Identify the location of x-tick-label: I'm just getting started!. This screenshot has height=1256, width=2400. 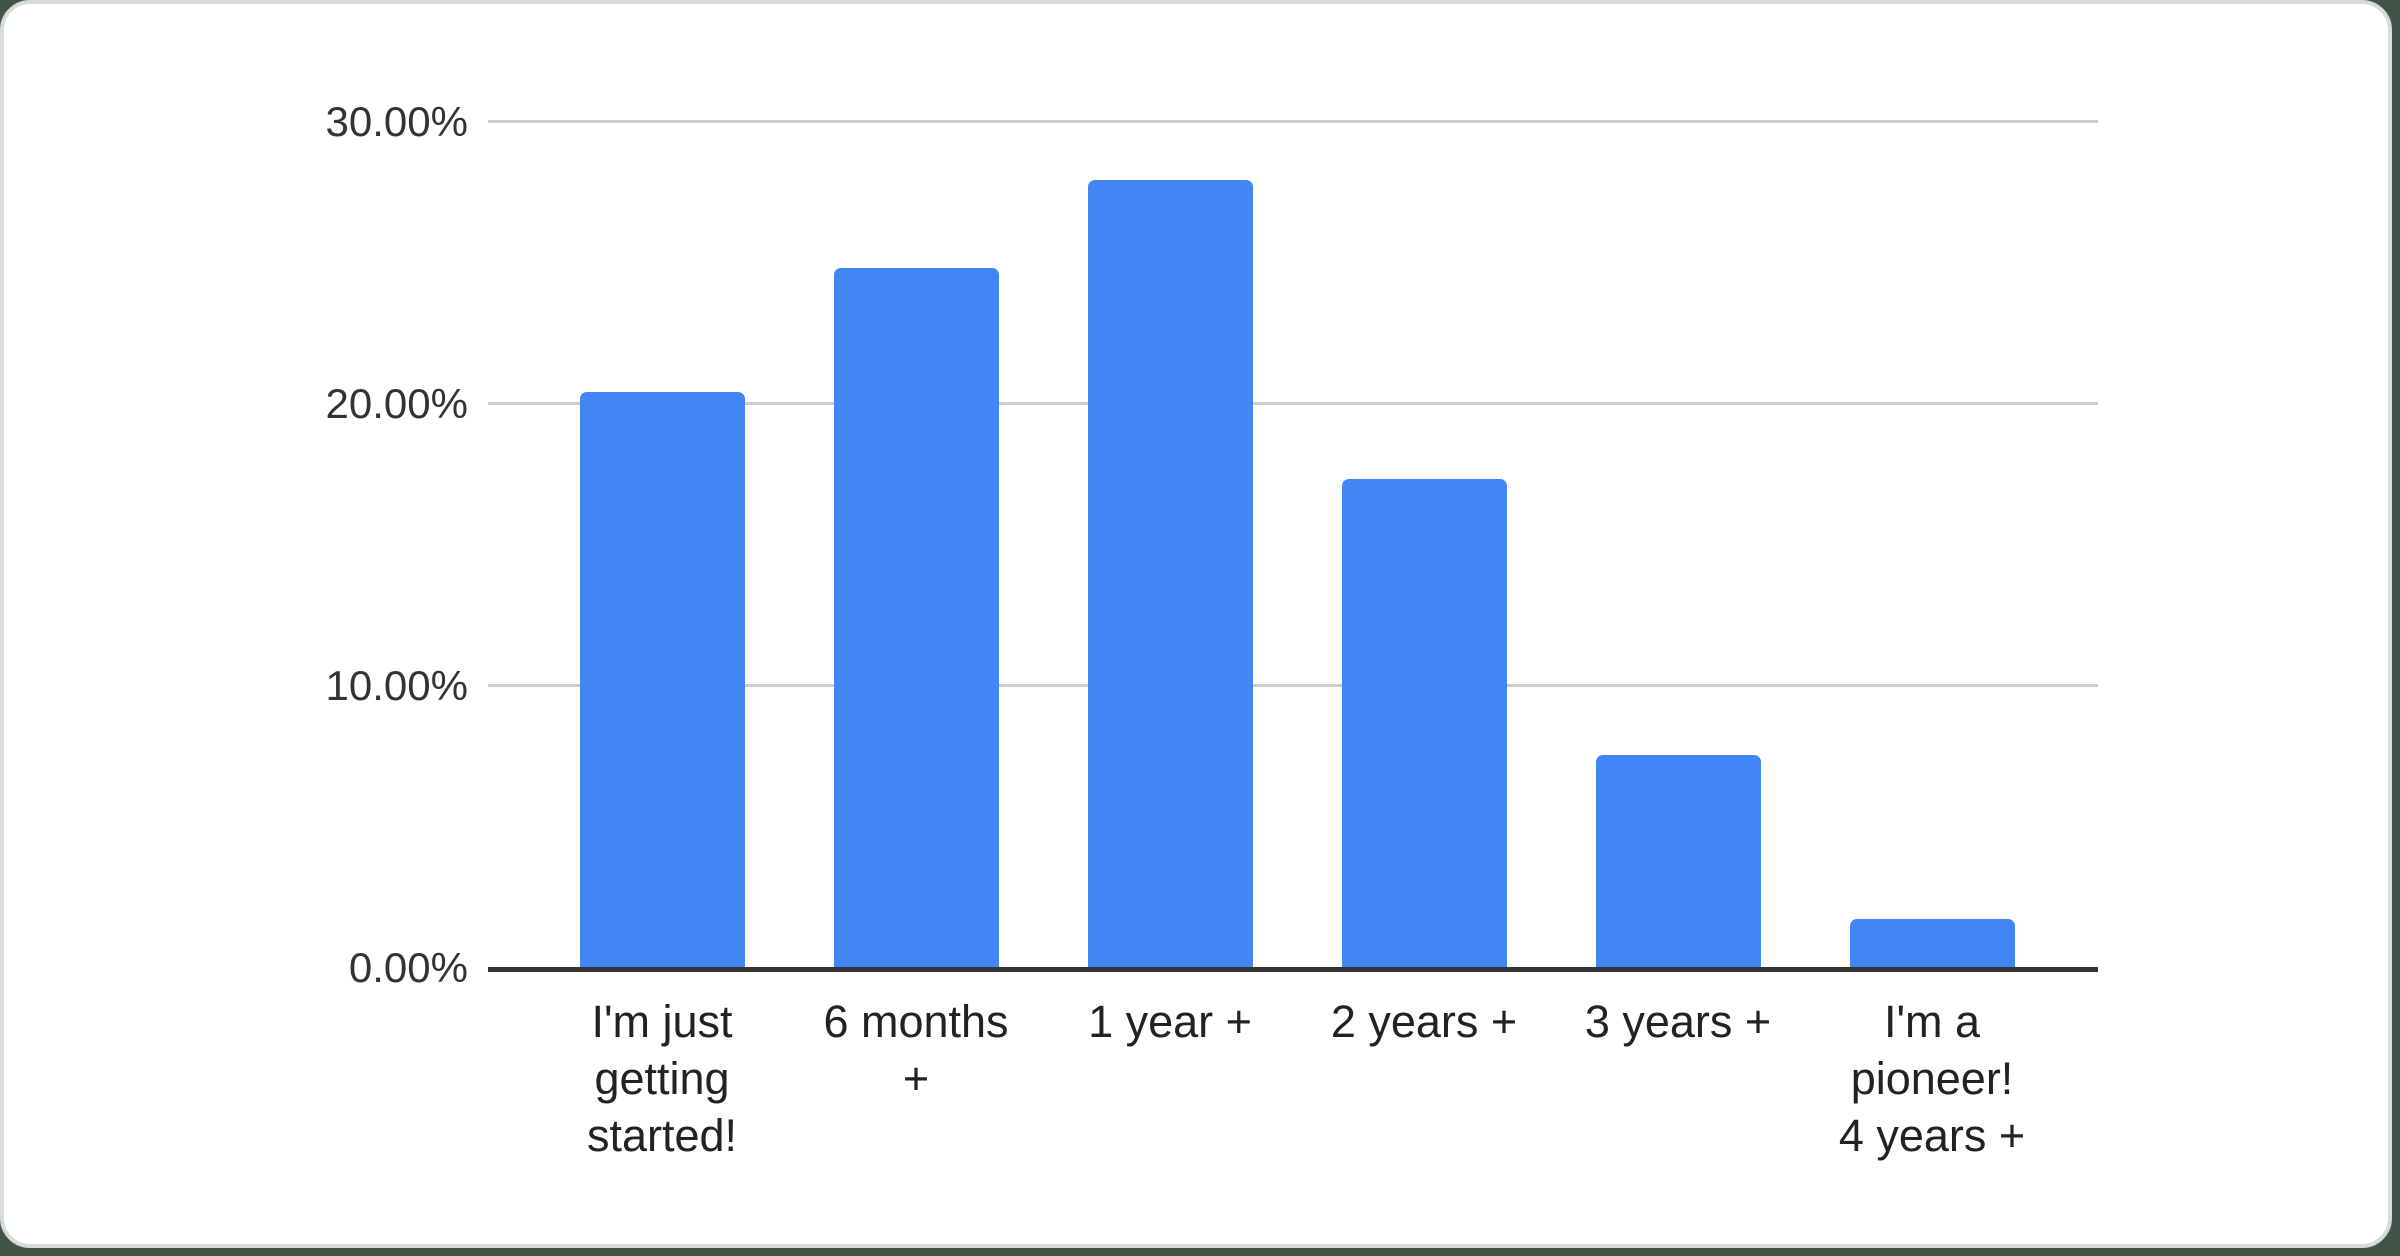
(662, 1078).